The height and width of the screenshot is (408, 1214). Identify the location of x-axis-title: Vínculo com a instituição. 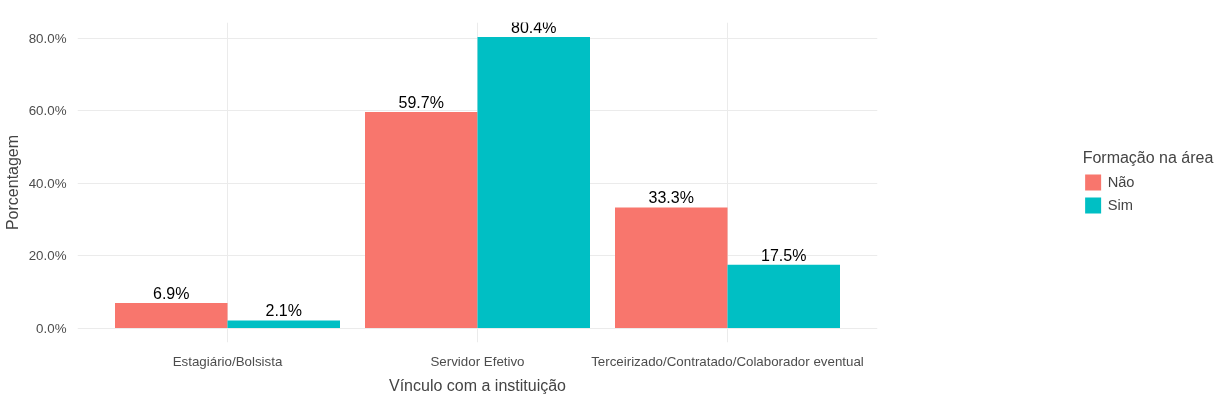
(478, 385).